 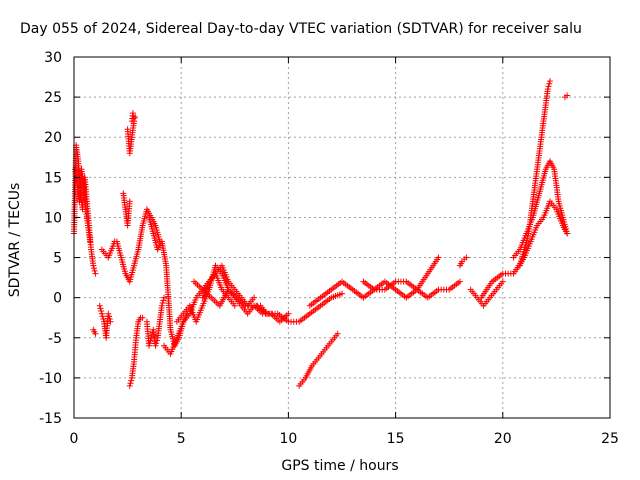 I want to click on y-tick-label: 0, so click(x=57, y=299).